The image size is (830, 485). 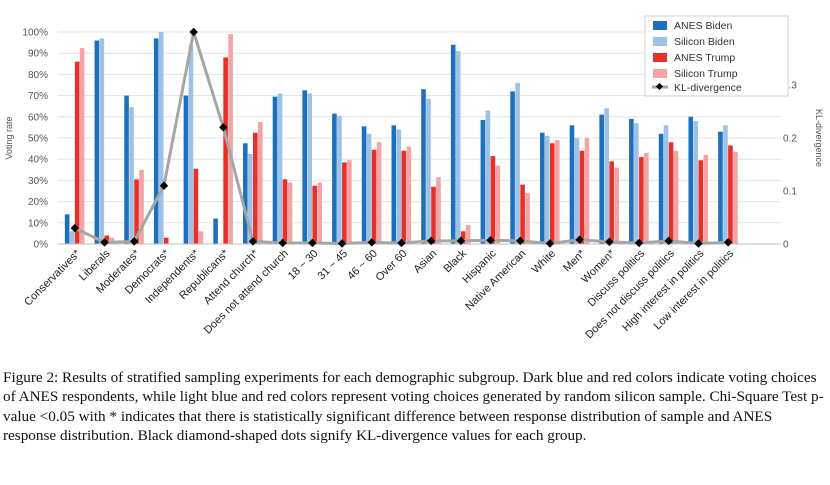 I want to click on kl-marker-hispanic, so click(x=490, y=240).